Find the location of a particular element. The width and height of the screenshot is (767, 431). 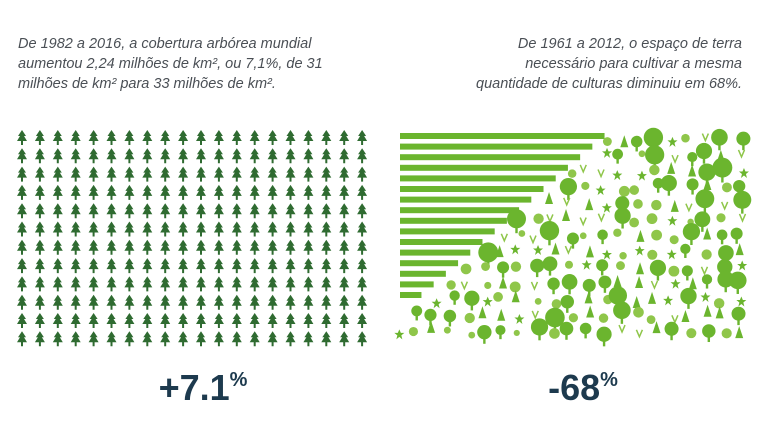

right-description-line: De 1961 a 2012, o espaço de terra is located at coordinates (630, 44).